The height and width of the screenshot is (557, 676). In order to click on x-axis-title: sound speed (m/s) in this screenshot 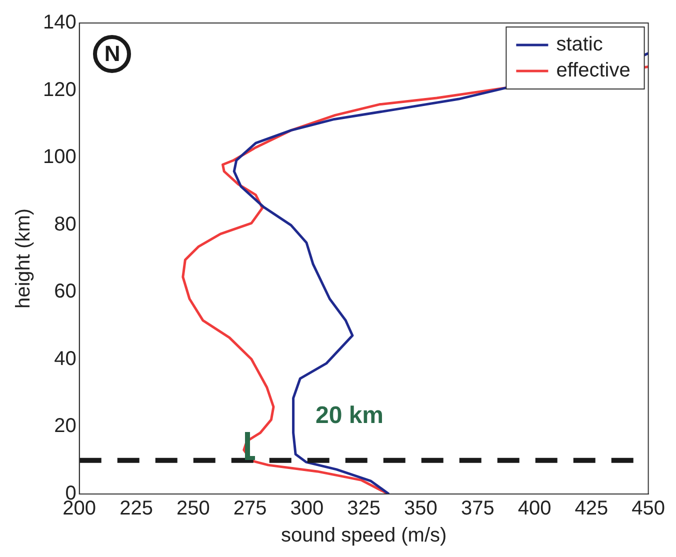, I will do `click(364, 535)`.